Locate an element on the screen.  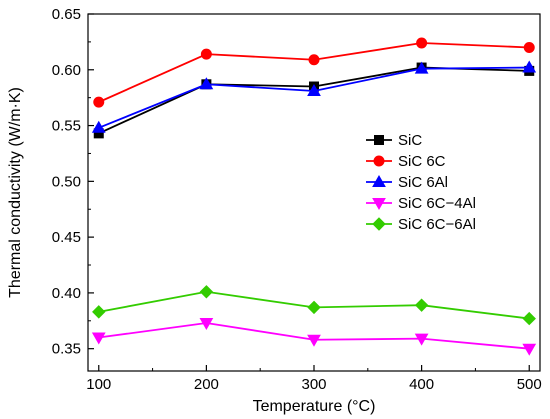
legend-entry-4: SiC 6C−4Al is located at coordinates (421, 203).